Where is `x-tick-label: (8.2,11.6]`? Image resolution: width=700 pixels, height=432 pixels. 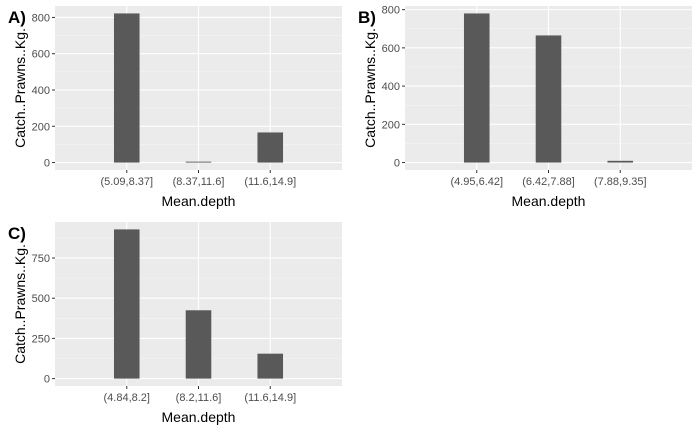 x-tick-label: (8.2,11.6] is located at coordinates (199, 398).